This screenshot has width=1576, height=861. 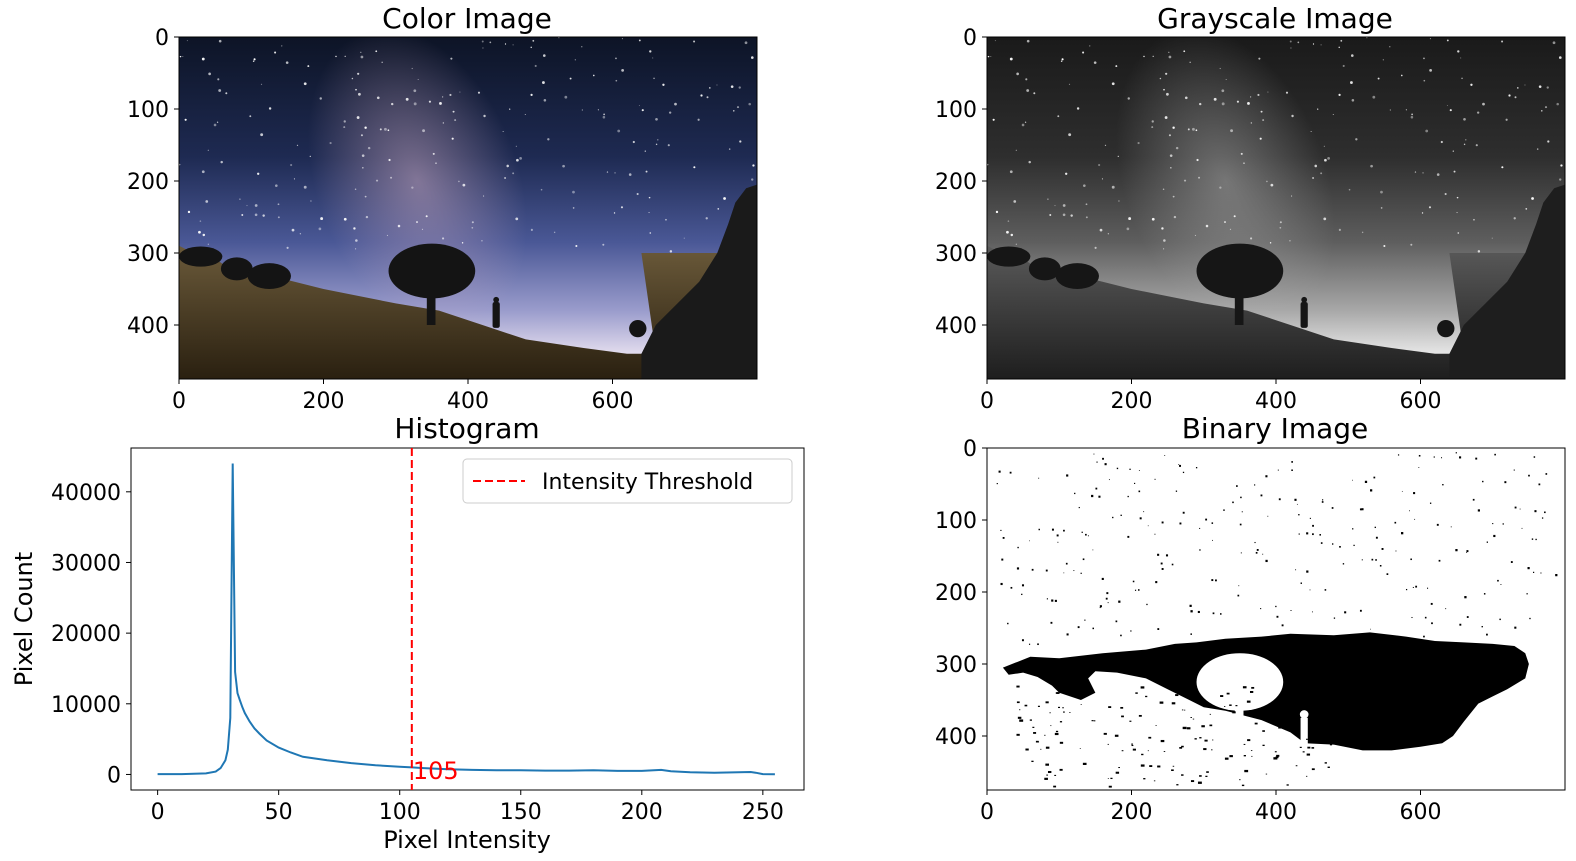 What do you see at coordinates (86, 563) in the screenshot?
I see `y-tick-label: 30000` at bounding box center [86, 563].